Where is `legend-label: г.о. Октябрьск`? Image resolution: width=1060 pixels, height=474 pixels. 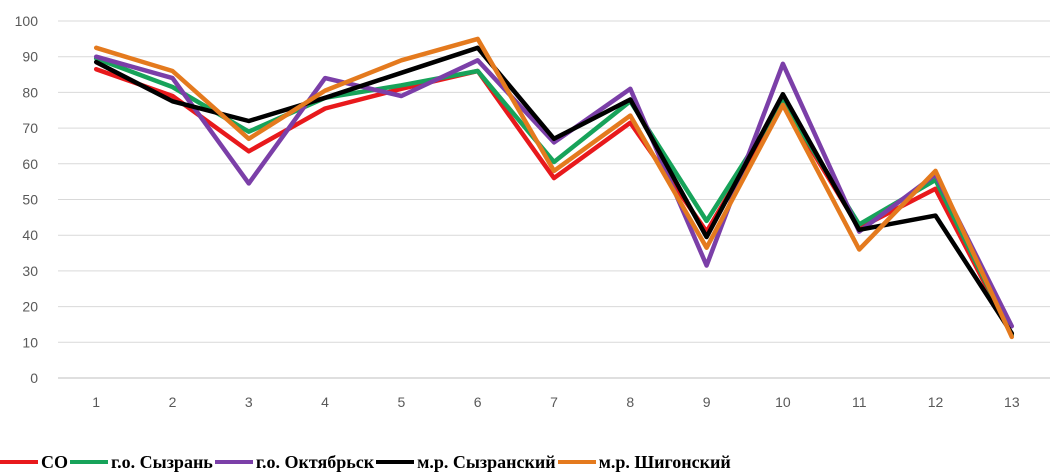
legend-label: г.о. Октябрьск is located at coordinates (315, 461).